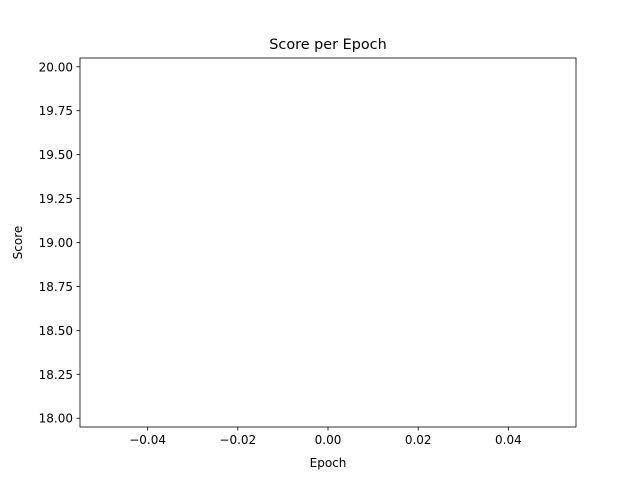 The width and height of the screenshot is (640, 480). What do you see at coordinates (327, 45) in the screenshot?
I see `chart-title: Score per Epoch` at bounding box center [327, 45].